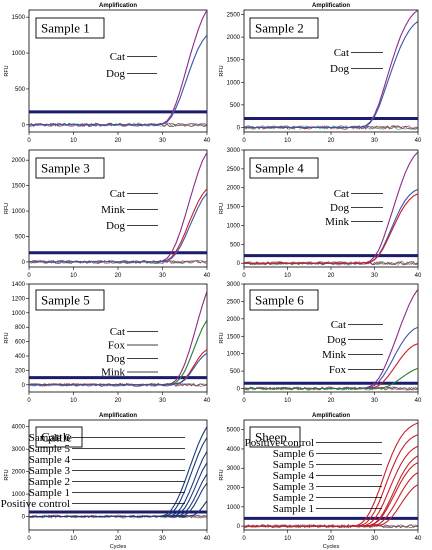  I want to click on sample-label: Cattle, so click(56, 437).